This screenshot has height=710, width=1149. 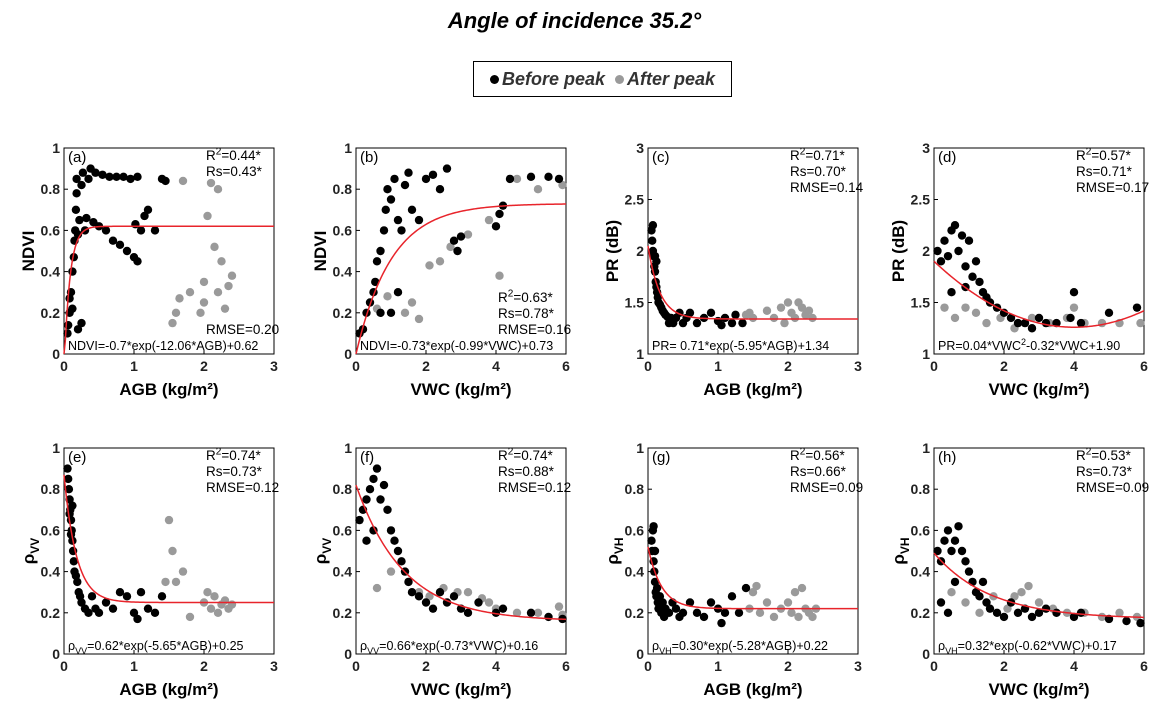 I want to click on x-tick-label: 1, so click(x=718, y=666).